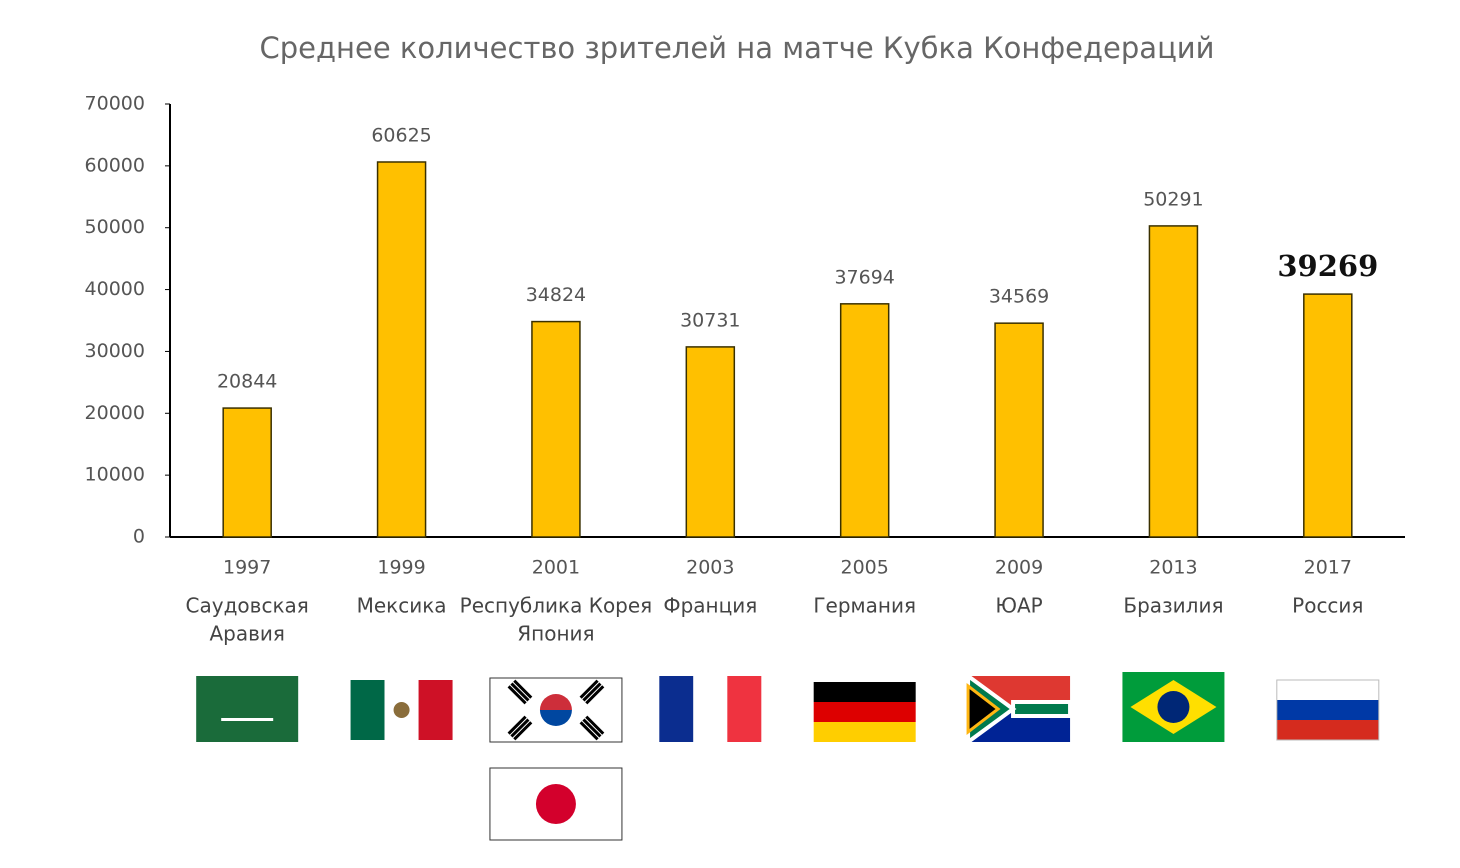 The width and height of the screenshot is (1460, 868). I want to click on y-tick-label: 30000, so click(115, 351).